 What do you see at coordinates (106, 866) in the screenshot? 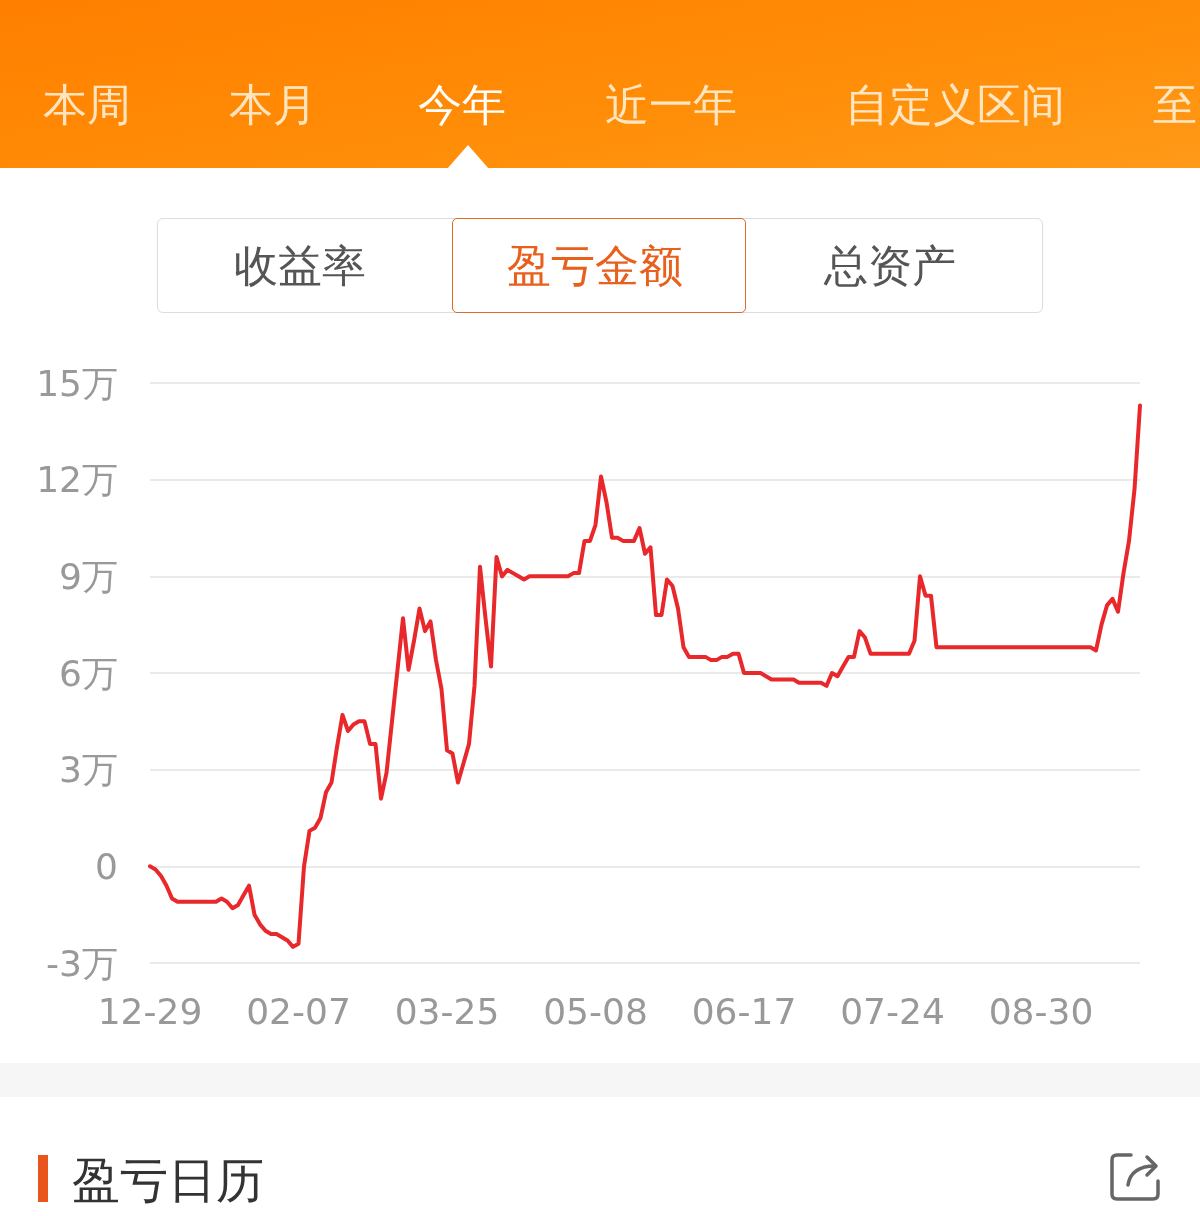
I see `y-tick-label: 0` at bounding box center [106, 866].